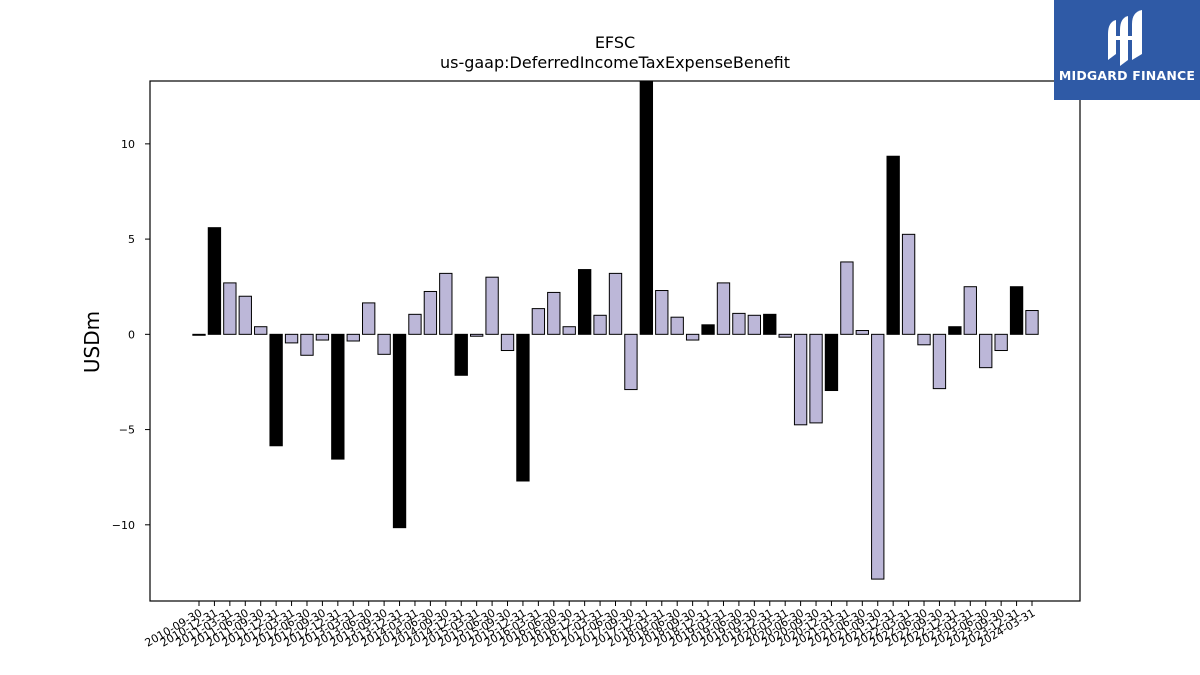  I want to click on brand-logo: MIDGARD FINANCE, so click(1127, 50).